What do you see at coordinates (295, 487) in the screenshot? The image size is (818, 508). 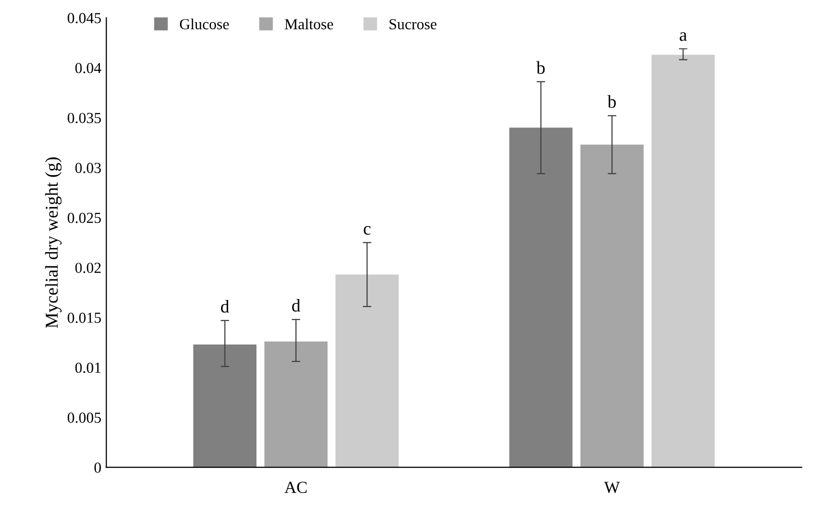 I see `x-tick-label: AC` at bounding box center [295, 487].